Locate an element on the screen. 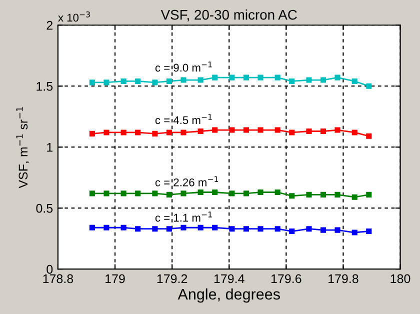 This screenshot has width=420, height=314. x-tick-label: 179 is located at coordinates (115, 279).